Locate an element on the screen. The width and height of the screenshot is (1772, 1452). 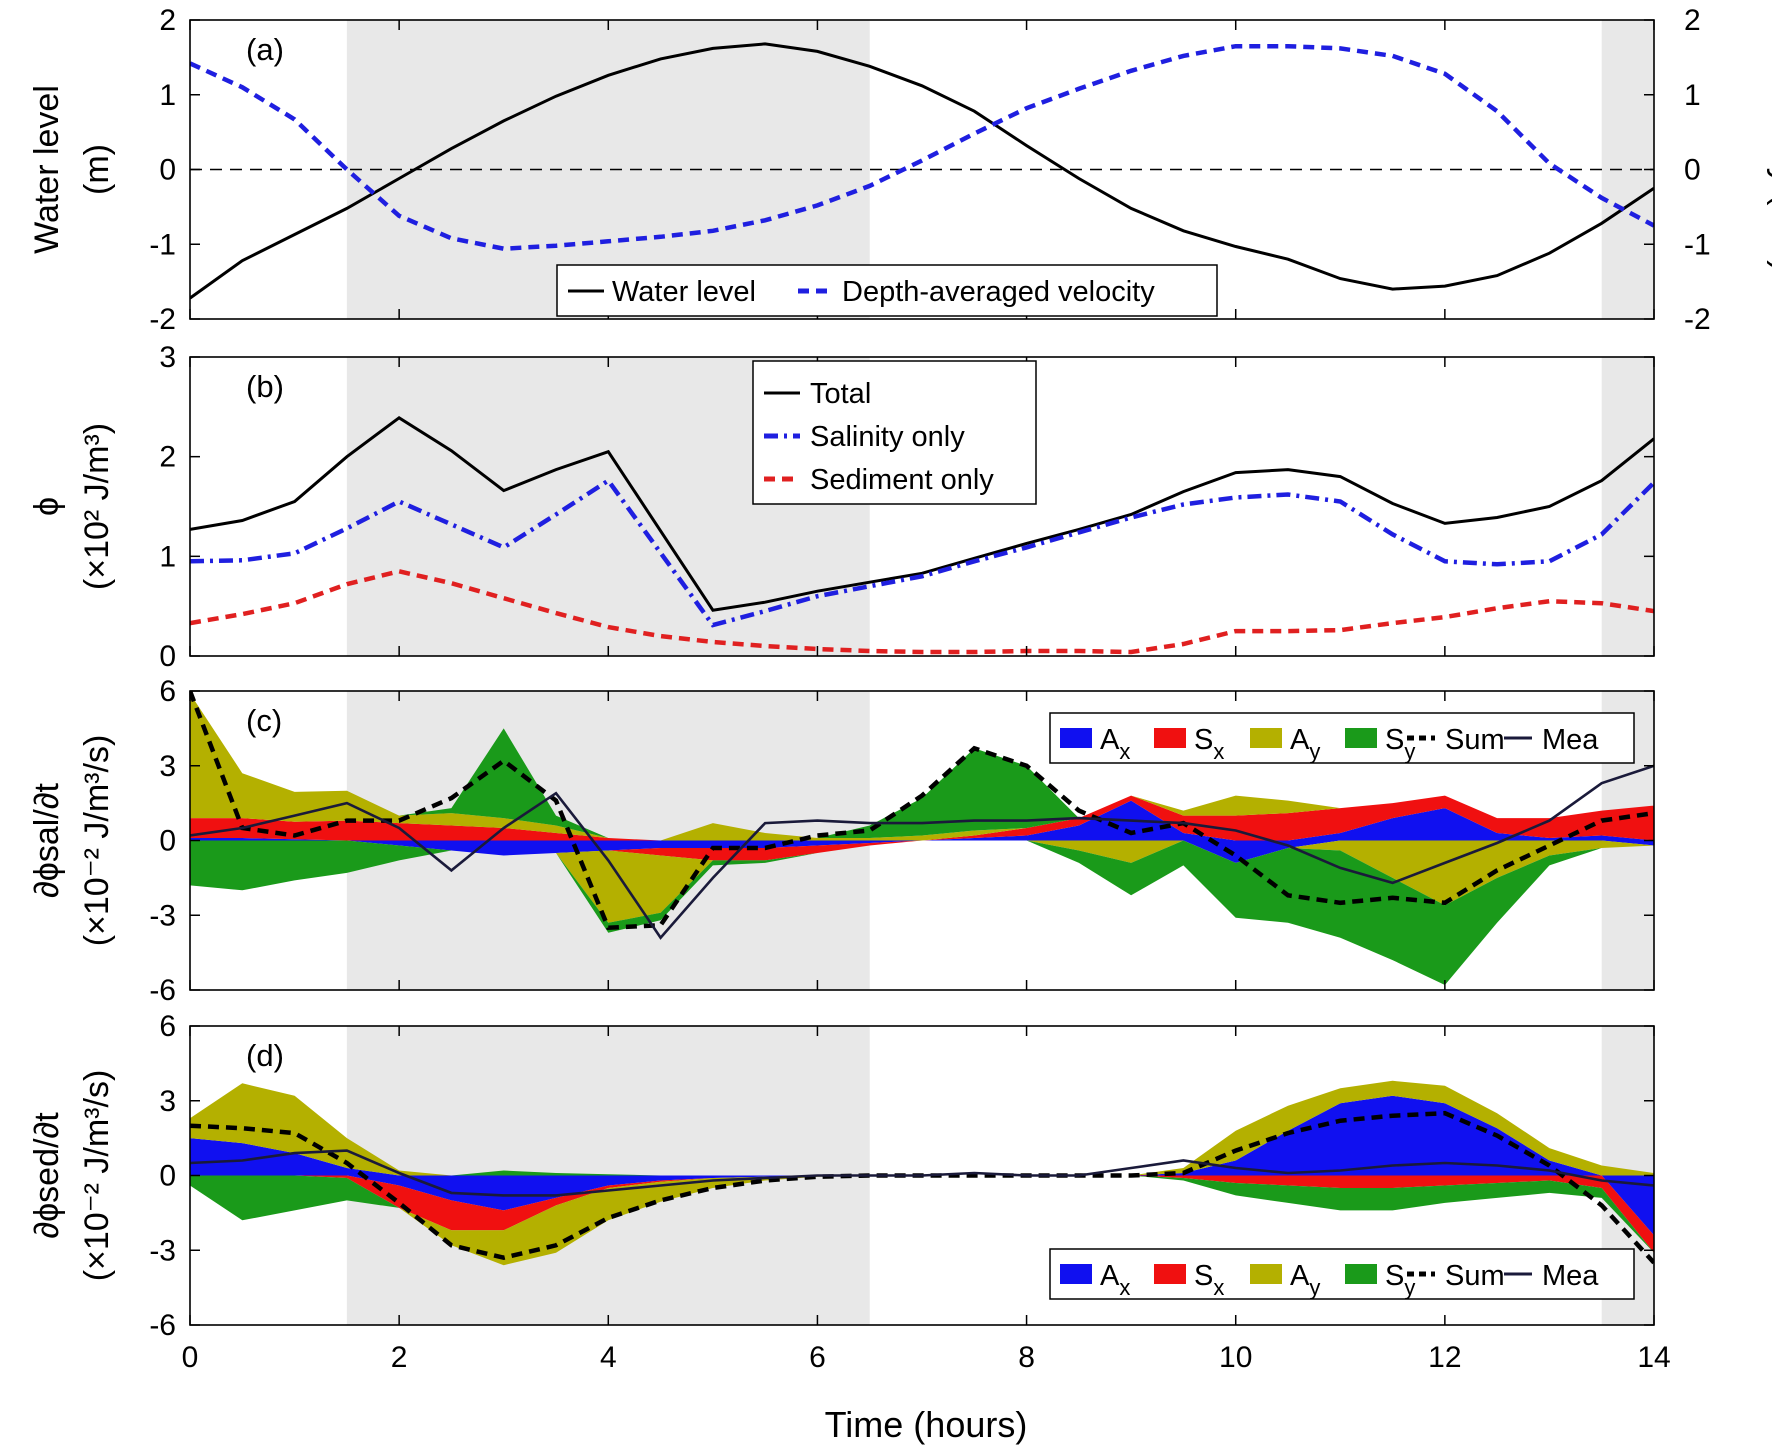
legend-label: Salinity only is located at coordinates (887, 437).